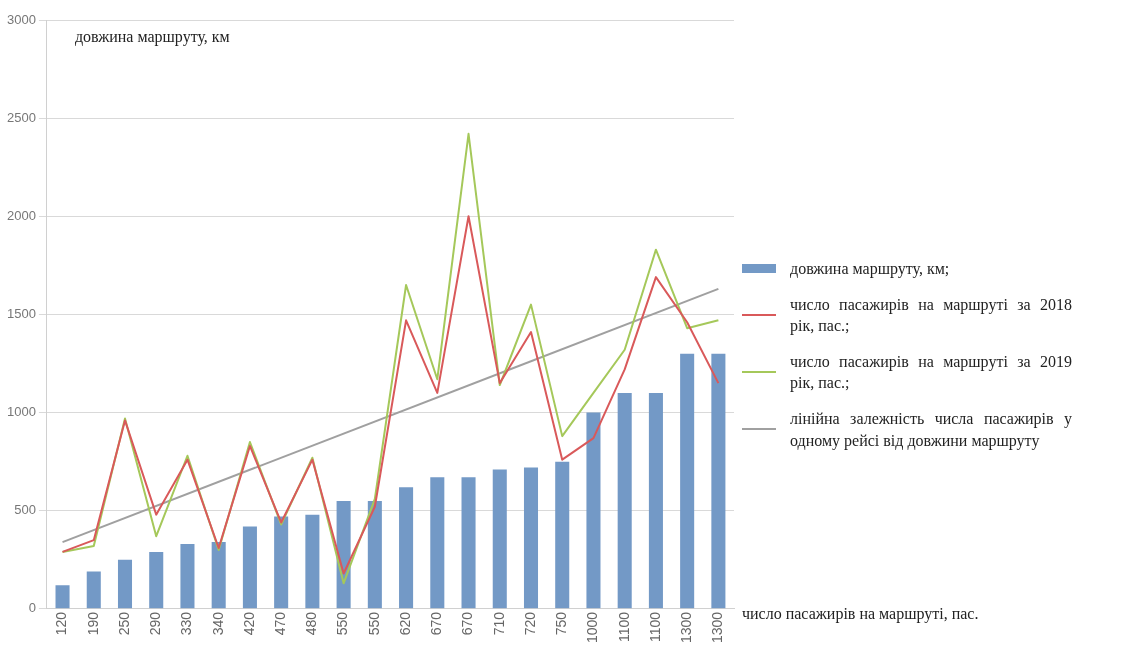 This screenshot has width=1132, height=646. Describe the element at coordinates (25, 510) in the screenshot. I see `y-tick-label: 500` at that location.